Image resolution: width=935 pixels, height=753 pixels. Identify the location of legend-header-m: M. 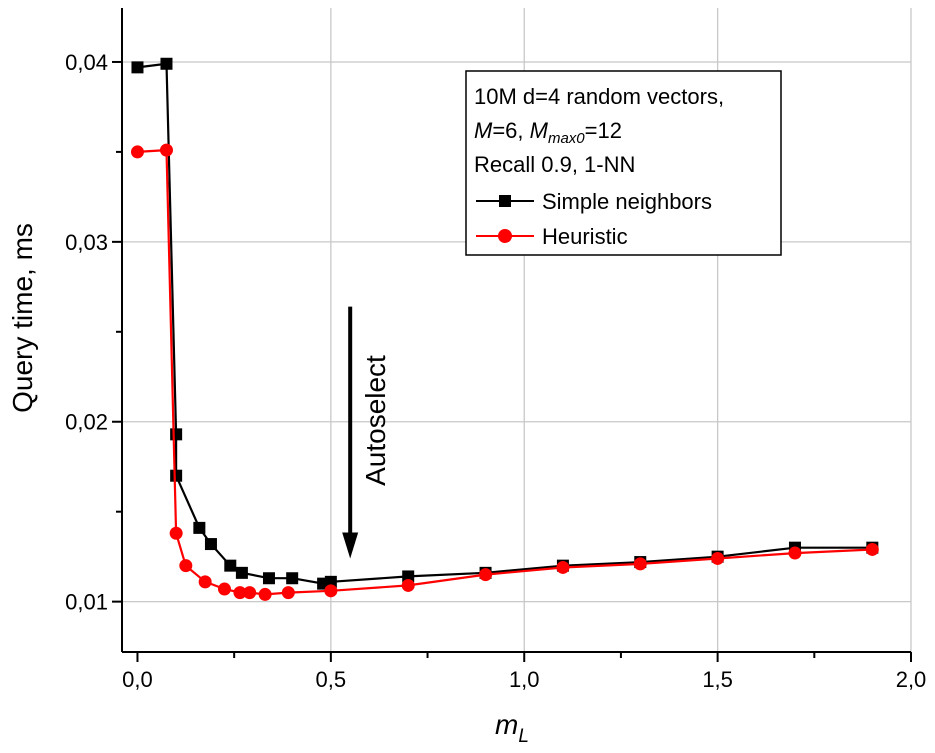
(483, 130).